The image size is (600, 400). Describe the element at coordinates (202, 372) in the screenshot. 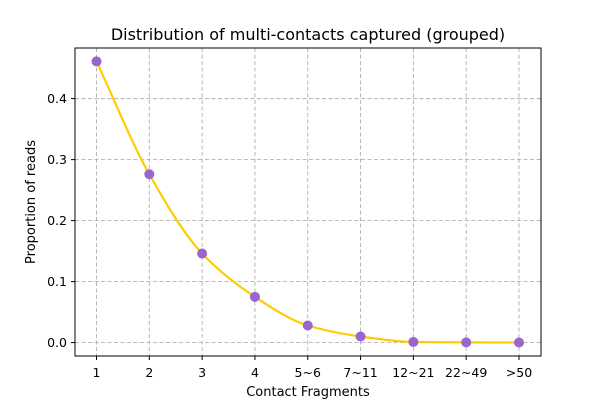

I see `x-tick-label: 3` at that location.